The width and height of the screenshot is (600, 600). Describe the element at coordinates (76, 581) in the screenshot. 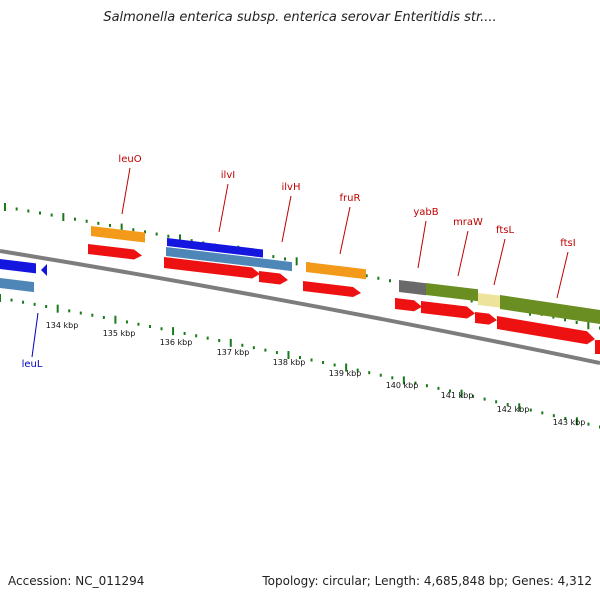

I see `accession-text: Accession: NC_011294` at that location.